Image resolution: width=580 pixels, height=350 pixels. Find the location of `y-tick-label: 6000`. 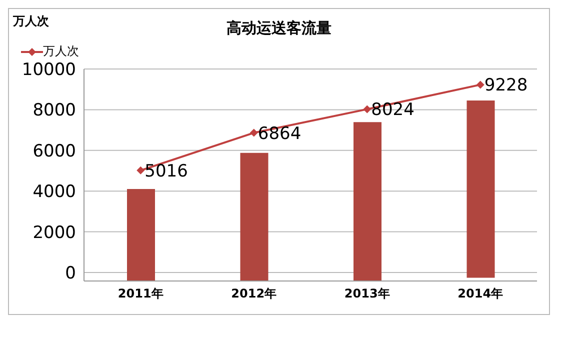

y-tick-label: 6000 is located at coordinates (54, 151).